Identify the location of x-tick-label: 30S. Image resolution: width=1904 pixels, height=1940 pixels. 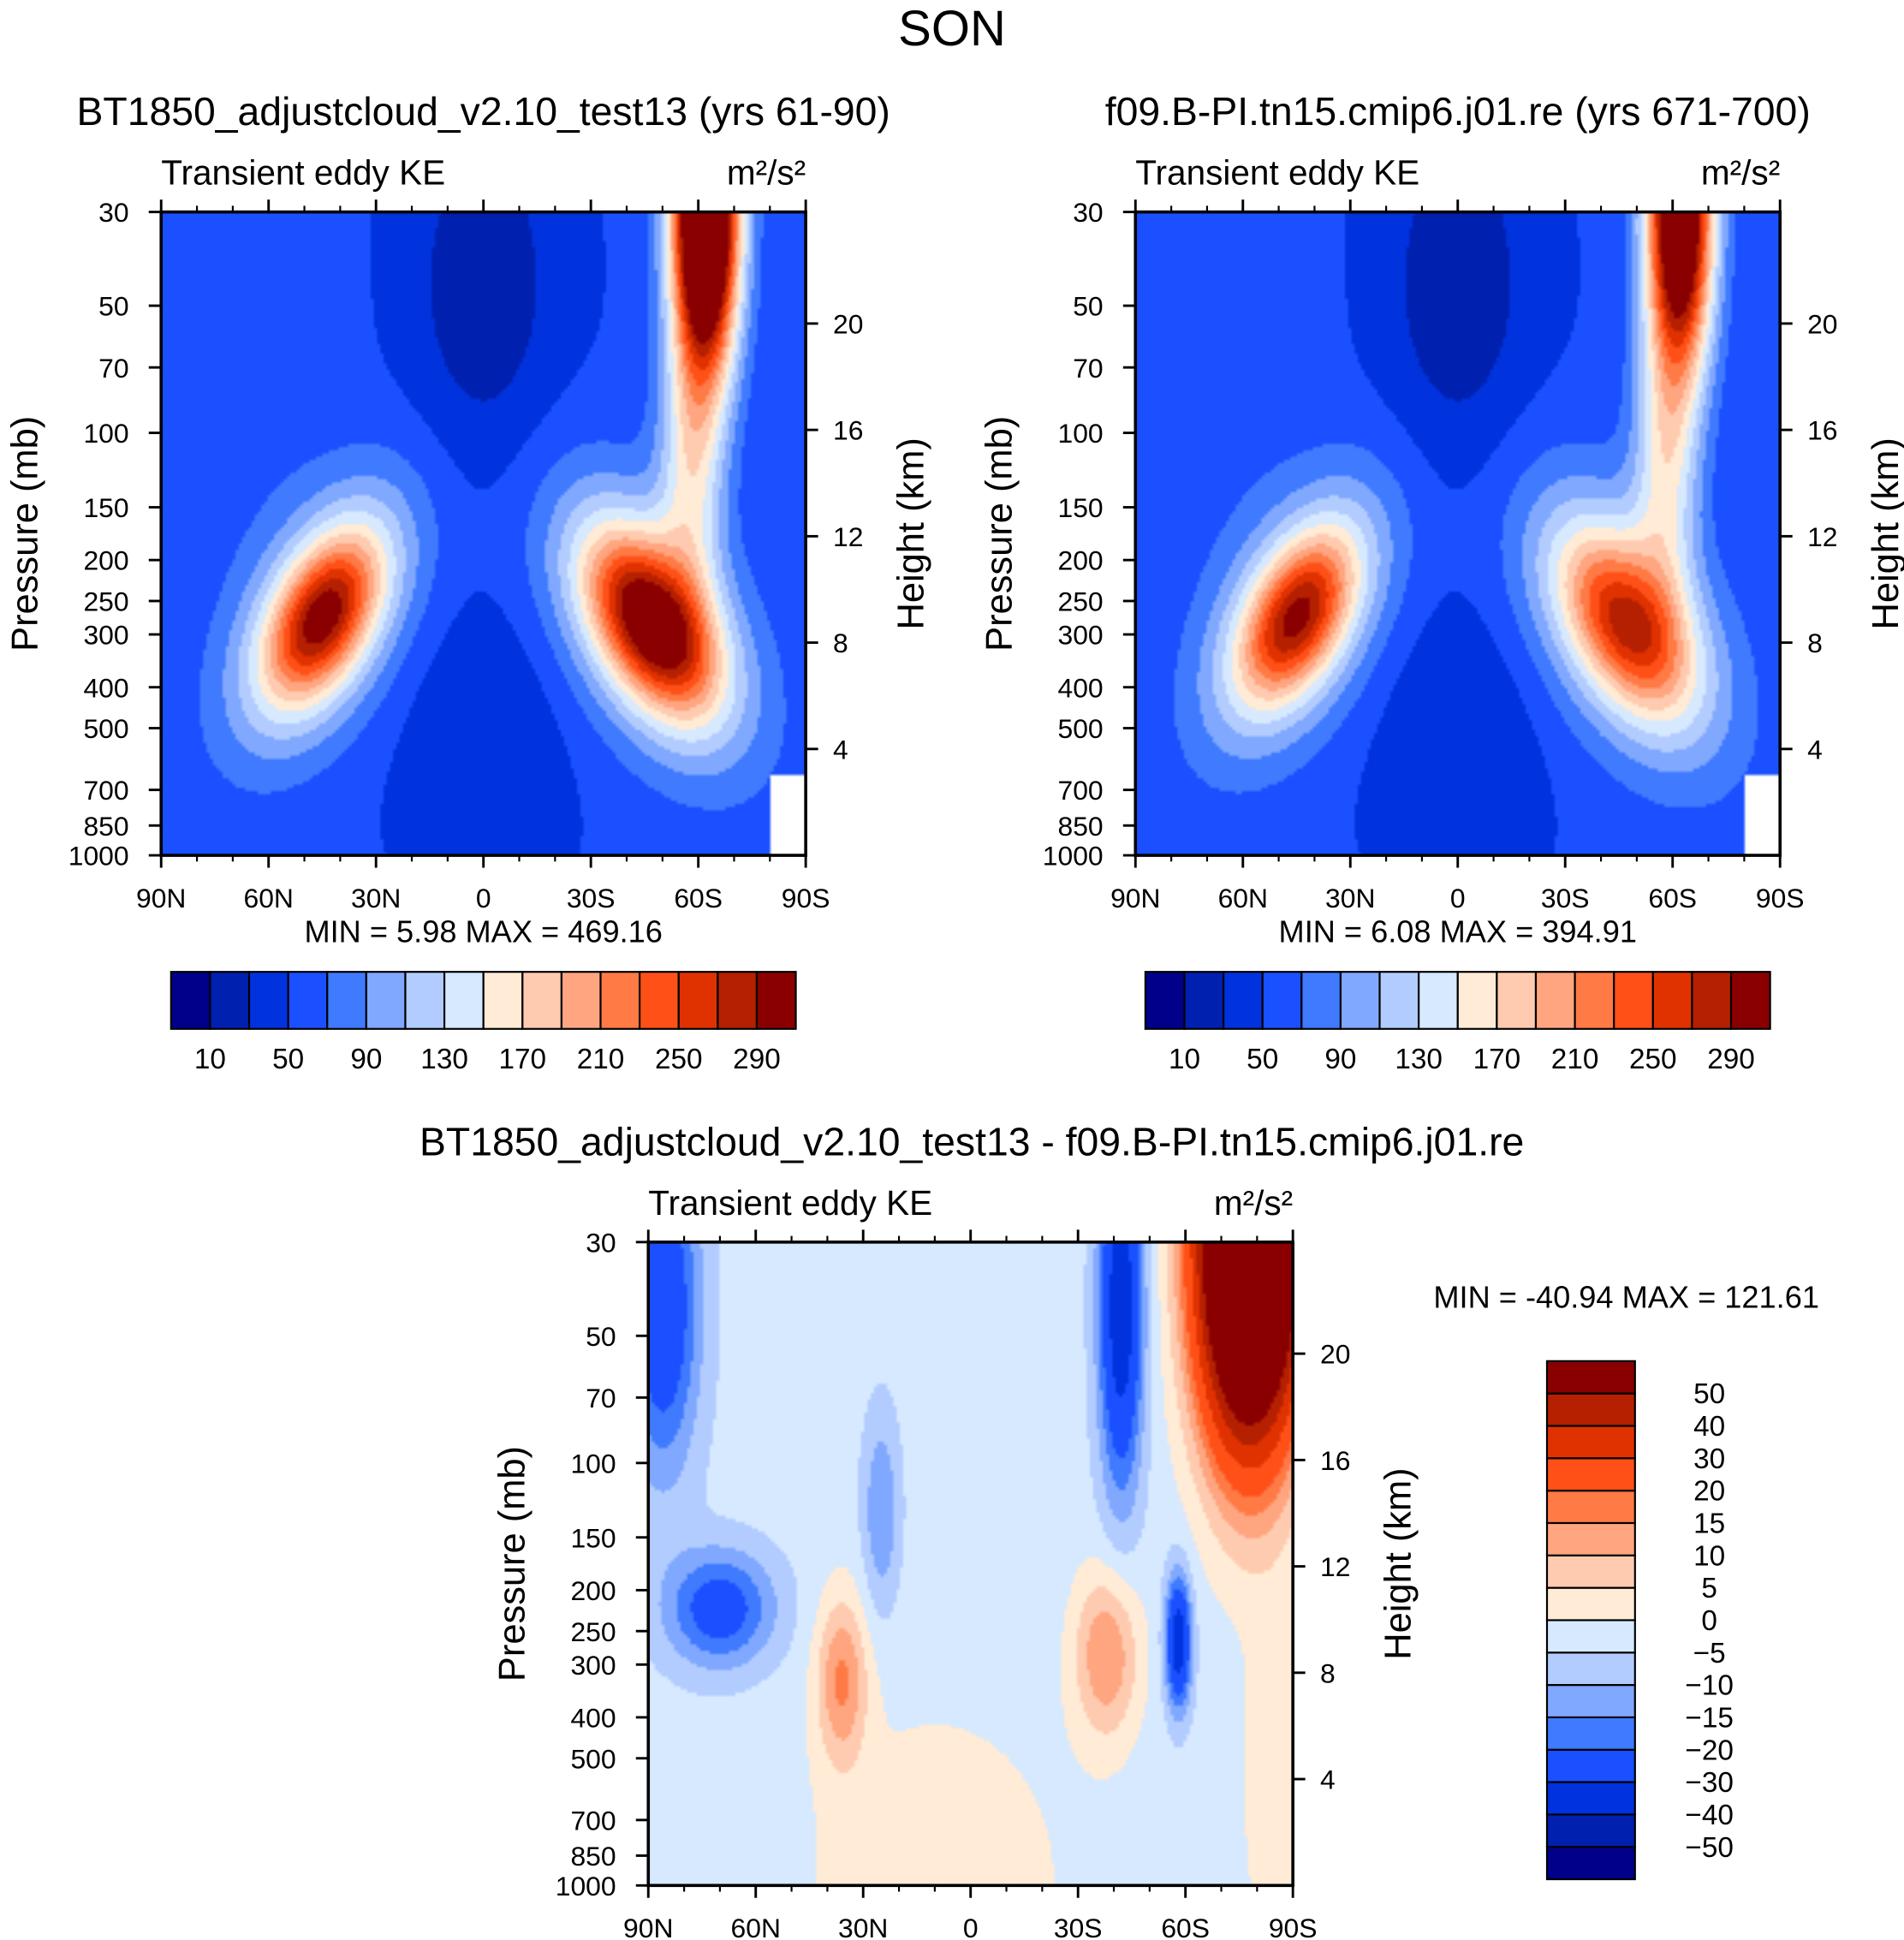
(1565, 898).